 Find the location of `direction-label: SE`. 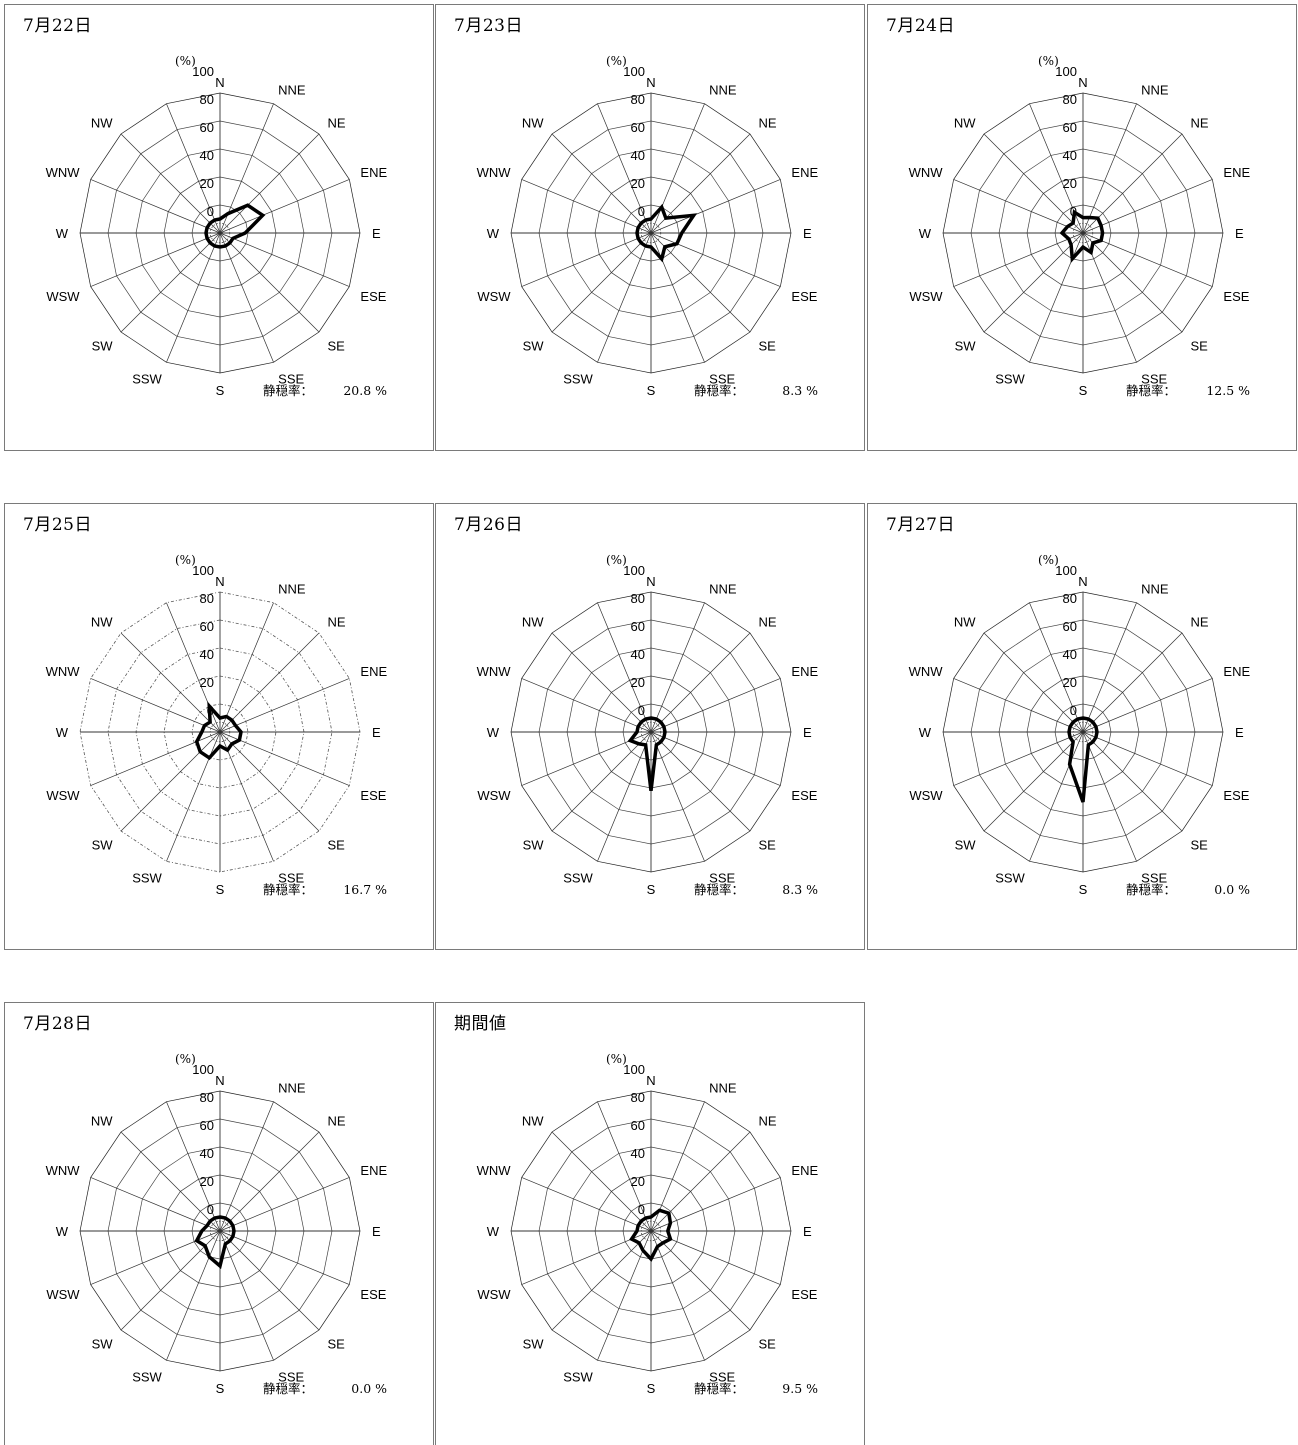

direction-label: SE is located at coordinates (767, 1343).